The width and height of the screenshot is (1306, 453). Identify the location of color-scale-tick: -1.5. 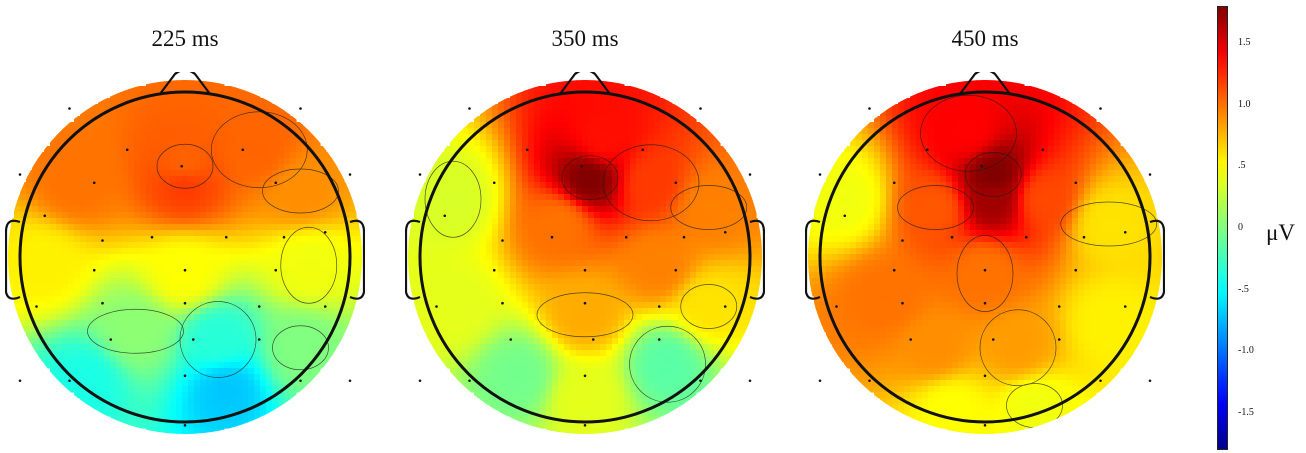
(1246, 412).